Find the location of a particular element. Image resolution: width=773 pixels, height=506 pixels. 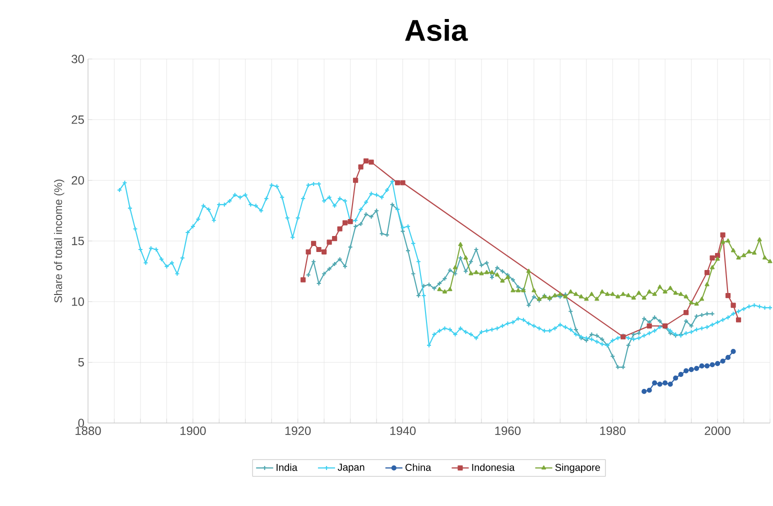

legend-label: Japan is located at coordinates (351, 468).